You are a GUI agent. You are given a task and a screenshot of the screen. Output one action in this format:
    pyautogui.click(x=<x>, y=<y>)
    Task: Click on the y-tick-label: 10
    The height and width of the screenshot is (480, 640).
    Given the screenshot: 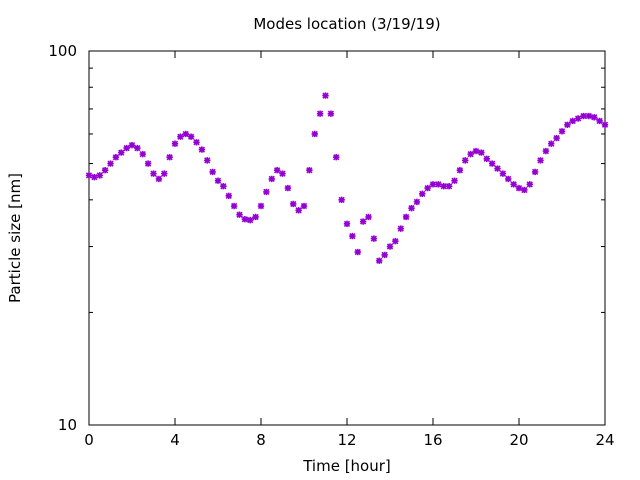 What is the action you would take?
    pyautogui.click(x=67, y=425)
    